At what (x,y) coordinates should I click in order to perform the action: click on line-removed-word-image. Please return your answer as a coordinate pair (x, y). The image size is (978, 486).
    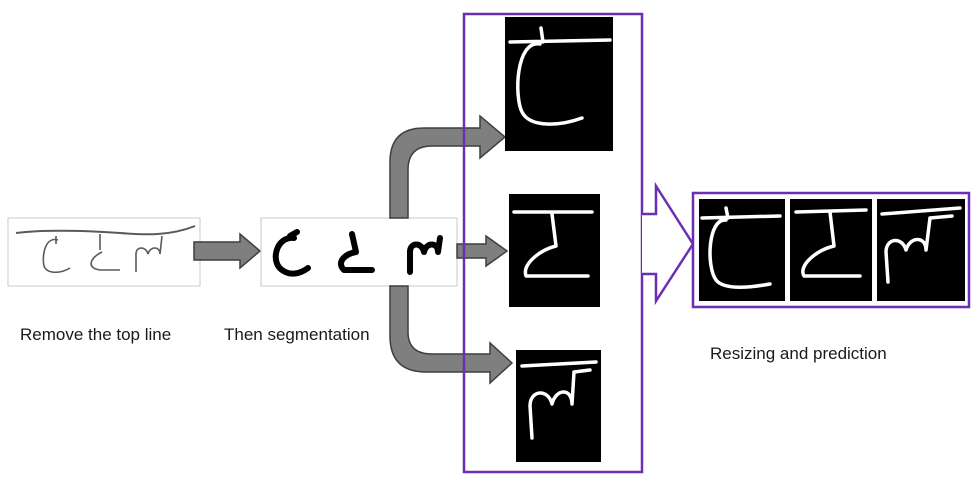
    Looking at the image, I should click on (359, 252).